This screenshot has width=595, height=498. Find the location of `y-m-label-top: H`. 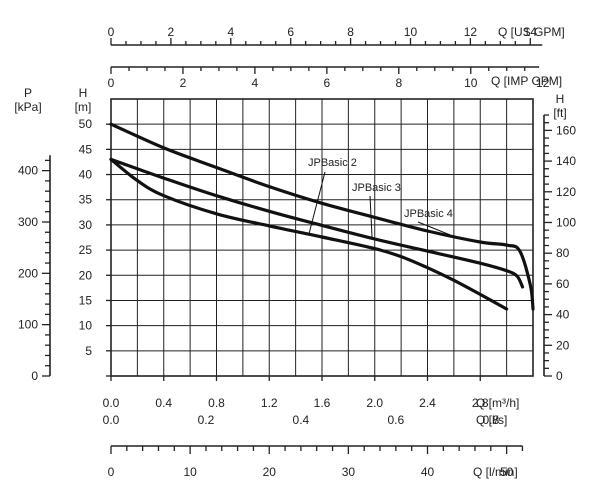

y-m-label-top: H is located at coordinates (83, 93).